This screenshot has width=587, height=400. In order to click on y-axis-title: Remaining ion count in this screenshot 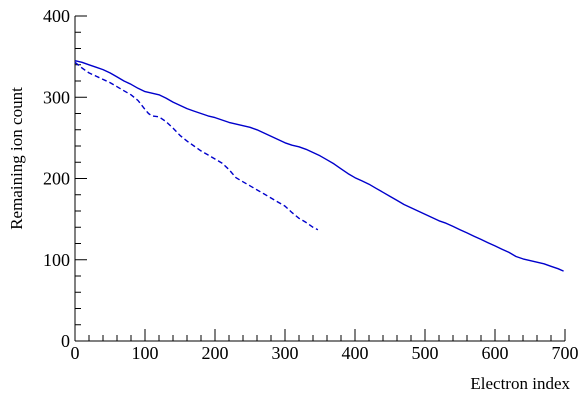, I will do `click(16, 158)`.